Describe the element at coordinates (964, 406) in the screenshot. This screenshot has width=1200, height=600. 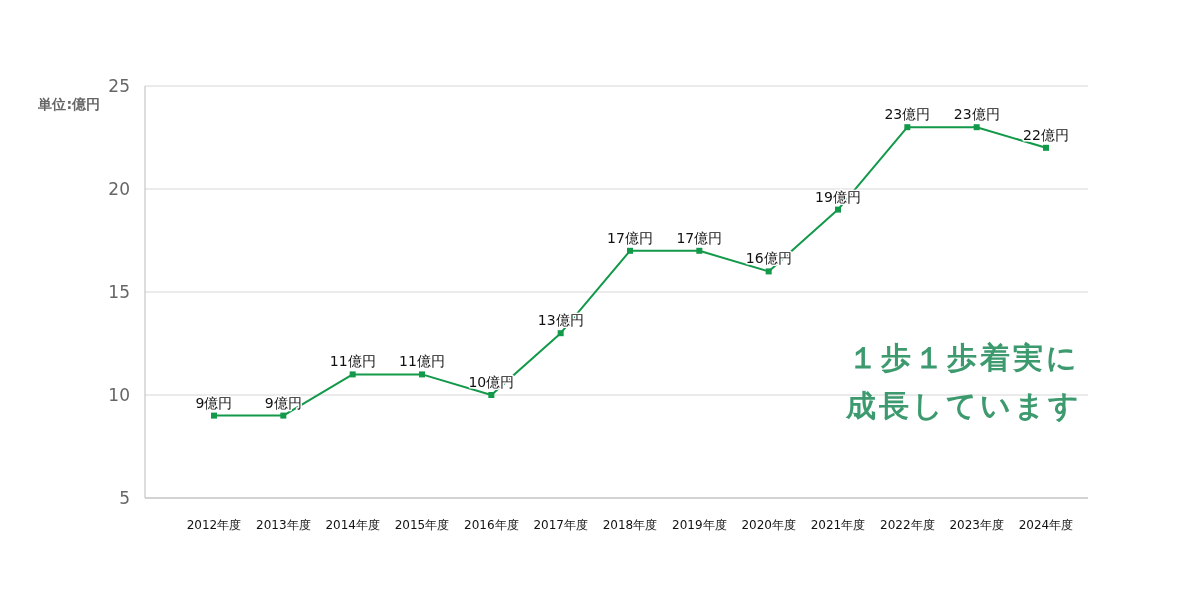
I see `annotation: 成長しています` at that location.